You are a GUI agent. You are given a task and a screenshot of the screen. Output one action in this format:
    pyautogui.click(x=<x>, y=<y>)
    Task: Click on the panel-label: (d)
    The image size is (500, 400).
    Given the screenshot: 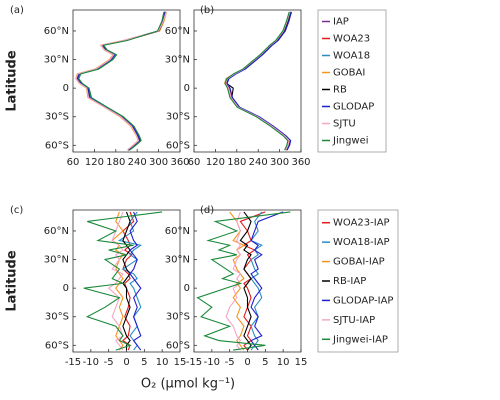 What is the action you would take?
    pyautogui.click(x=207, y=210)
    